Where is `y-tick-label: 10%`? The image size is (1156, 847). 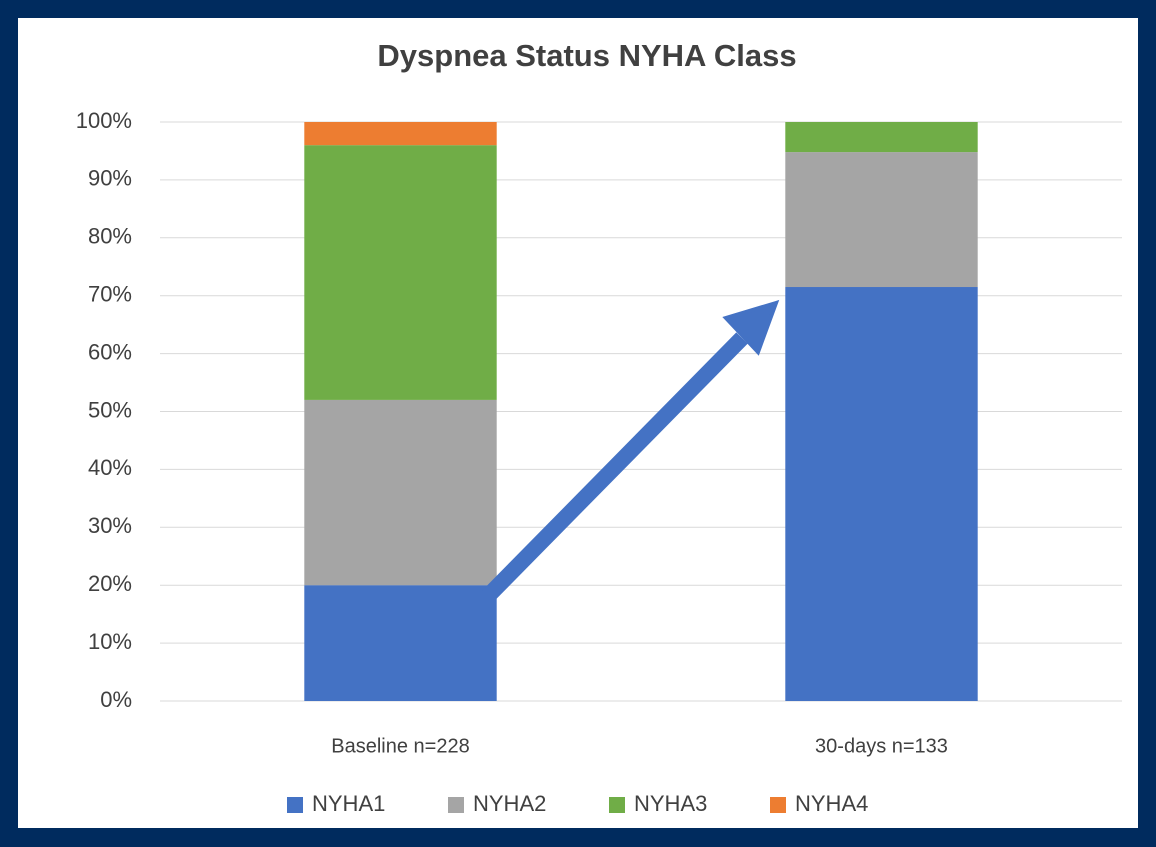 y-tick-label: 10% is located at coordinates (110, 641).